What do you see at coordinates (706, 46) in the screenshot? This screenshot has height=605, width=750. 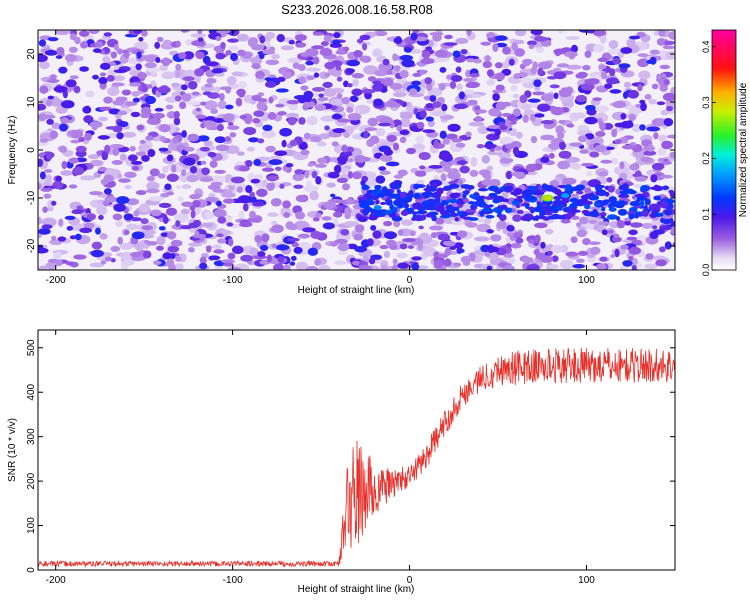 I see `colorbar-tick-label: 0.4` at bounding box center [706, 46].